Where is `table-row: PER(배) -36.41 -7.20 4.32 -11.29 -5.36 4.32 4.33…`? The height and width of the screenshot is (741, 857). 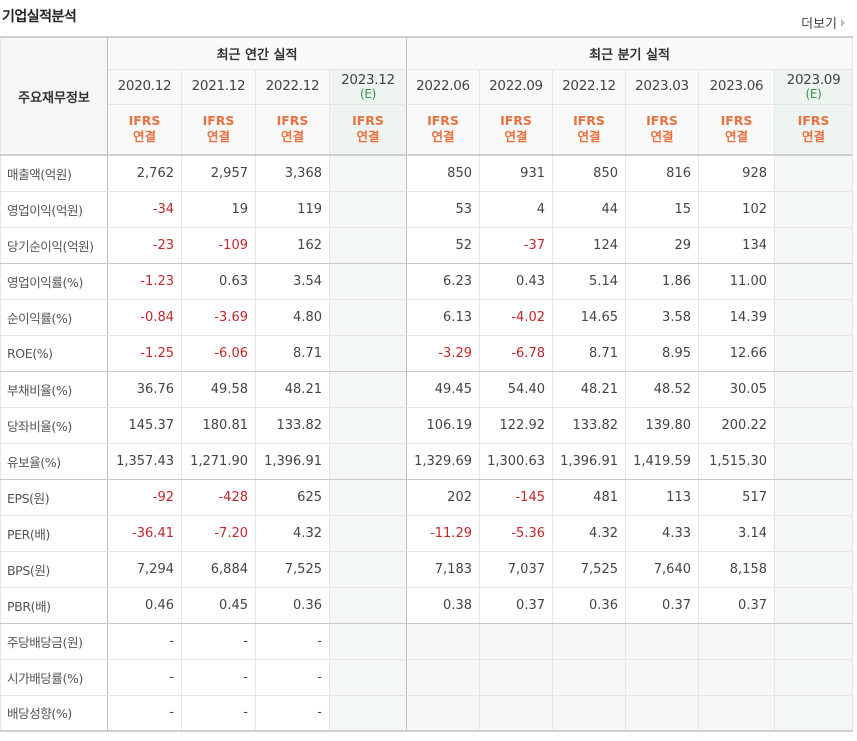
table-row: PER(배) -36.41 -7.20 4.32 -11.29 -5.36 4.32 4.33… is located at coordinates (427, 533).